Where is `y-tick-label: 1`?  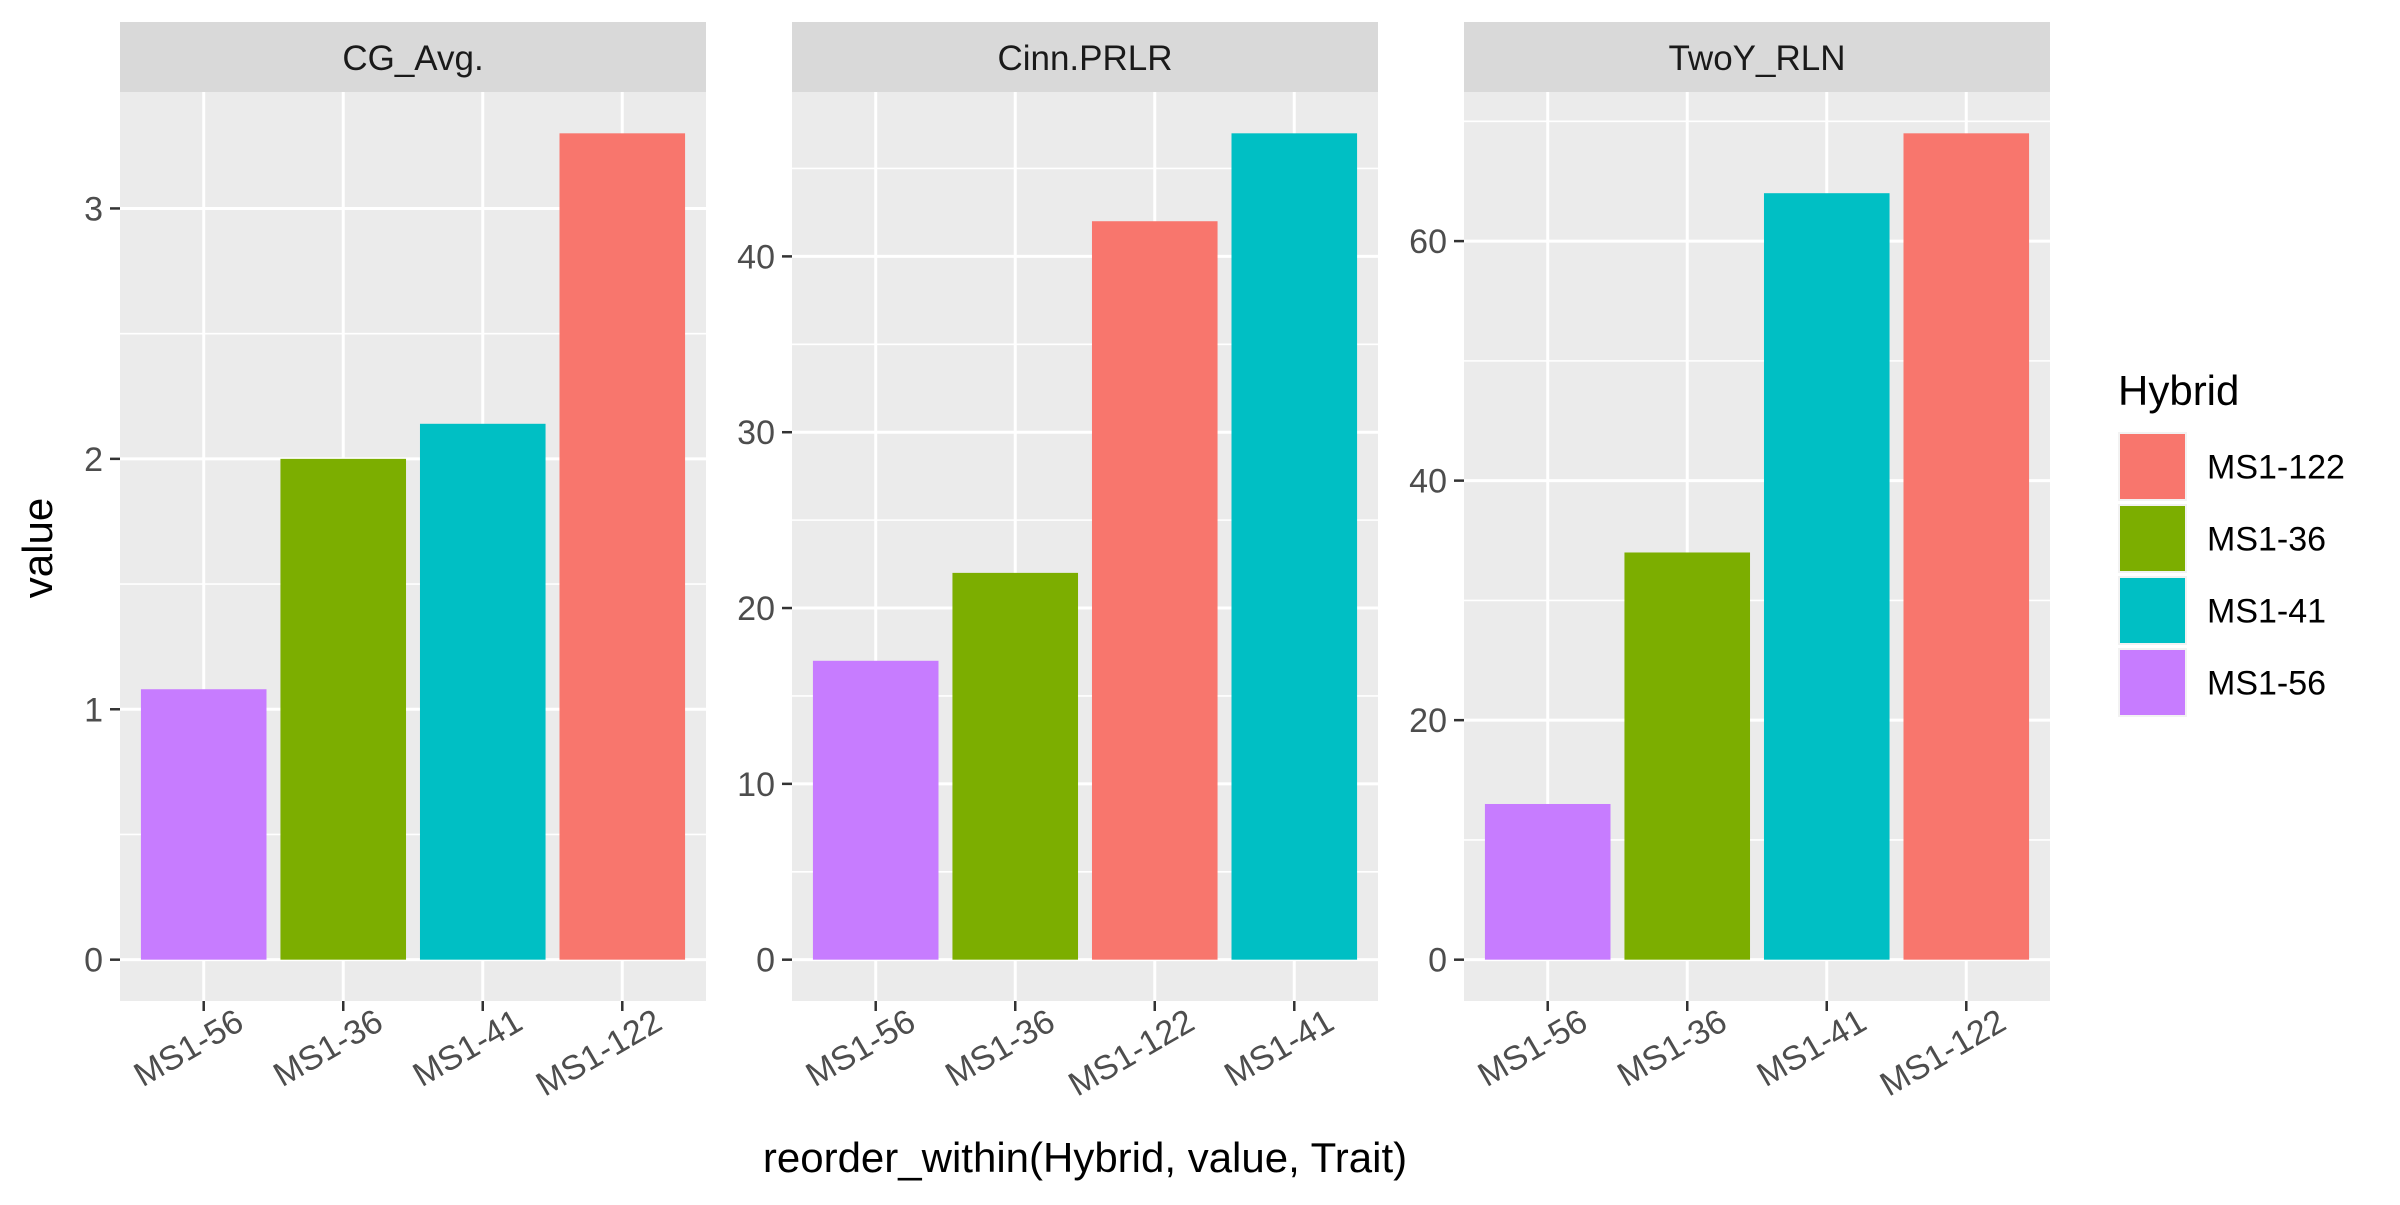
y-tick-label: 1 is located at coordinates (93, 710).